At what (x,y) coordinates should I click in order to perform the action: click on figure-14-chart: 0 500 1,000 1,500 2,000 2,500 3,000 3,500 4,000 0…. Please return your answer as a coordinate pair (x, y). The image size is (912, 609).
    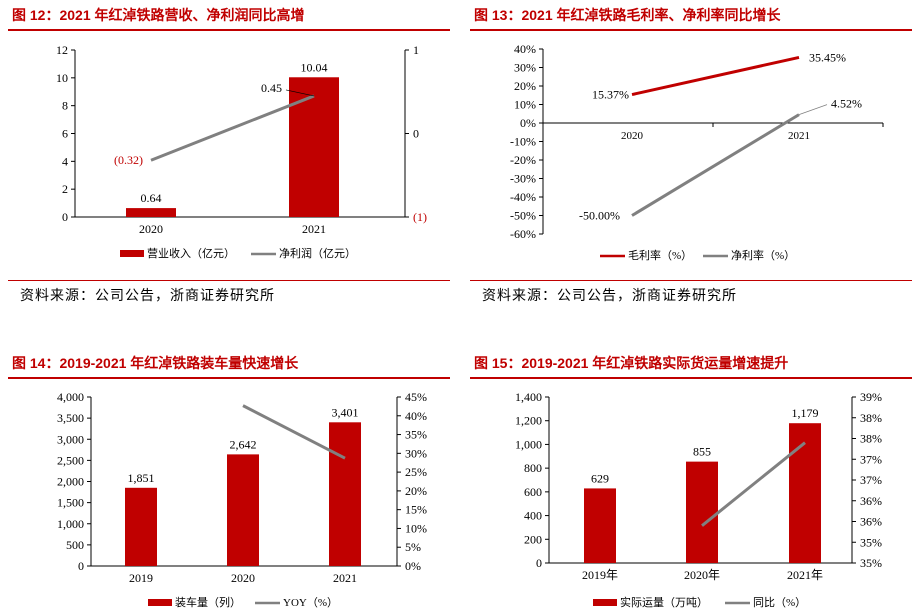
    Looking at the image, I should click on (242, 499).